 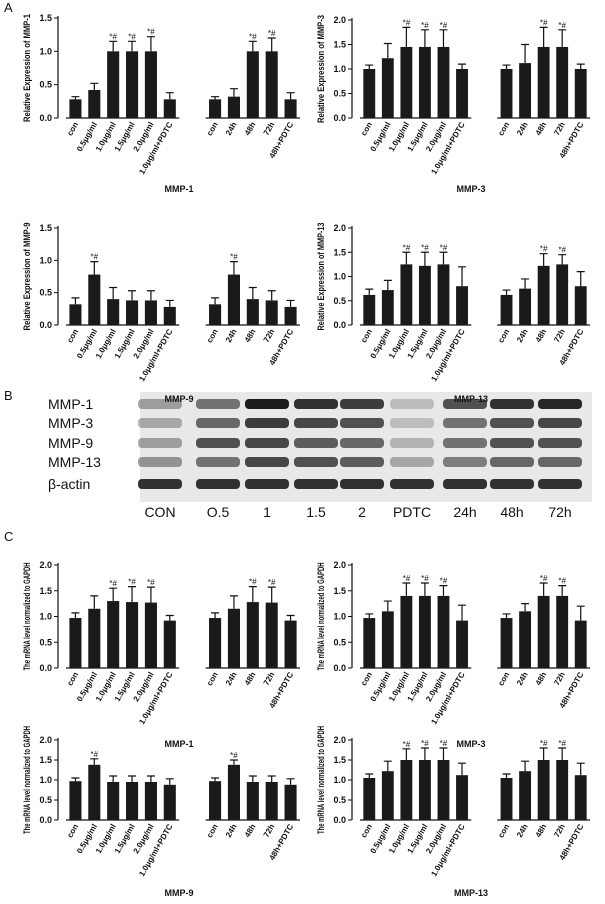 What do you see at coordinates (70, 404) in the screenshot?
I see `blot-row-label: MMP-1` at bounding box center [70, 404].